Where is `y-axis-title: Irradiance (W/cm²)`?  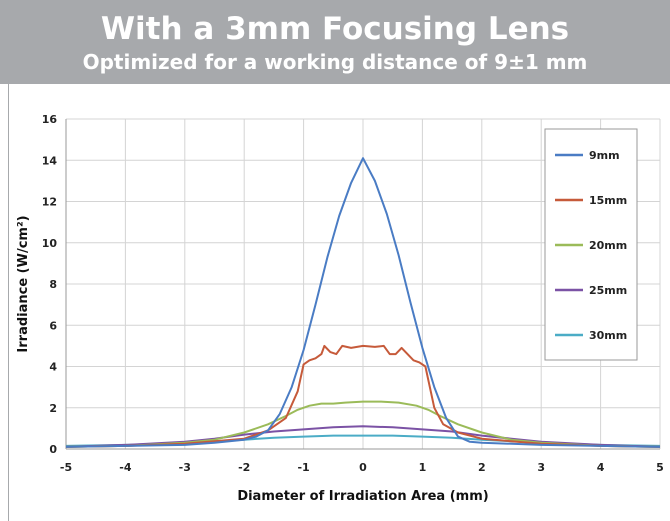 y-axis-title: Irradiance (W/cm²) is located at coordinates (23, 283).